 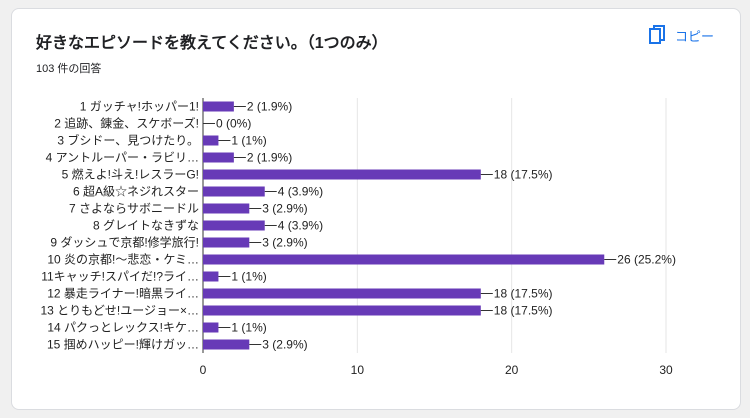 What do you see at coordinates (130, 174) in the screenshot?
I see `category-label: 5 燃えよ!斗え!レスラーG!` at bounding box center [130, 174].